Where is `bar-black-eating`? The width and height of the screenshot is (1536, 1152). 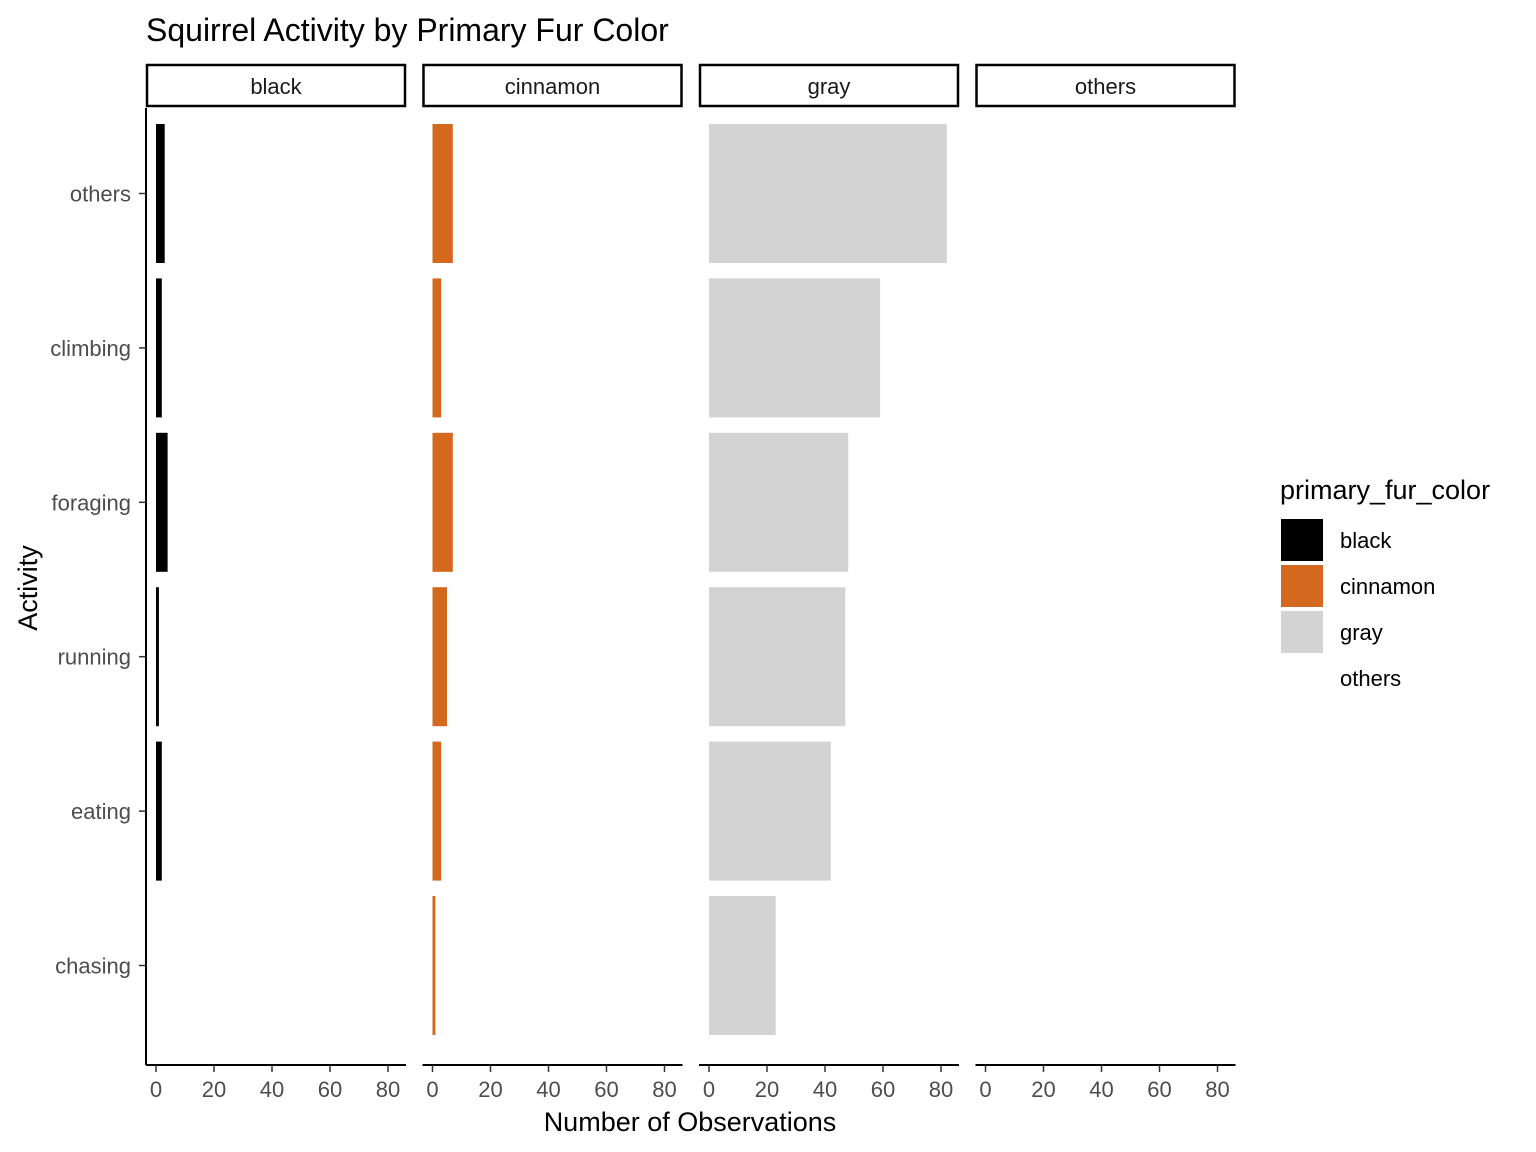 bar-black-eating is located at coordinates (159, 811).